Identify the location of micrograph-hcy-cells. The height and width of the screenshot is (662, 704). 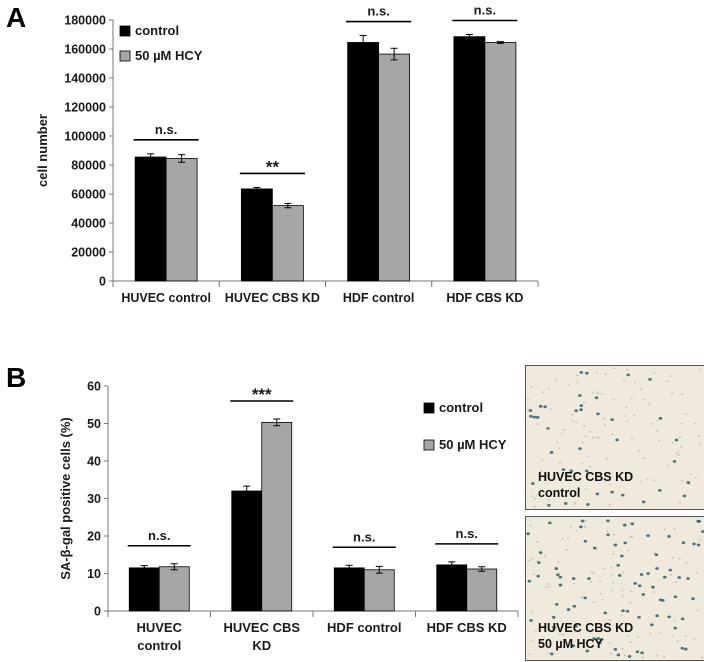
(615, 588).